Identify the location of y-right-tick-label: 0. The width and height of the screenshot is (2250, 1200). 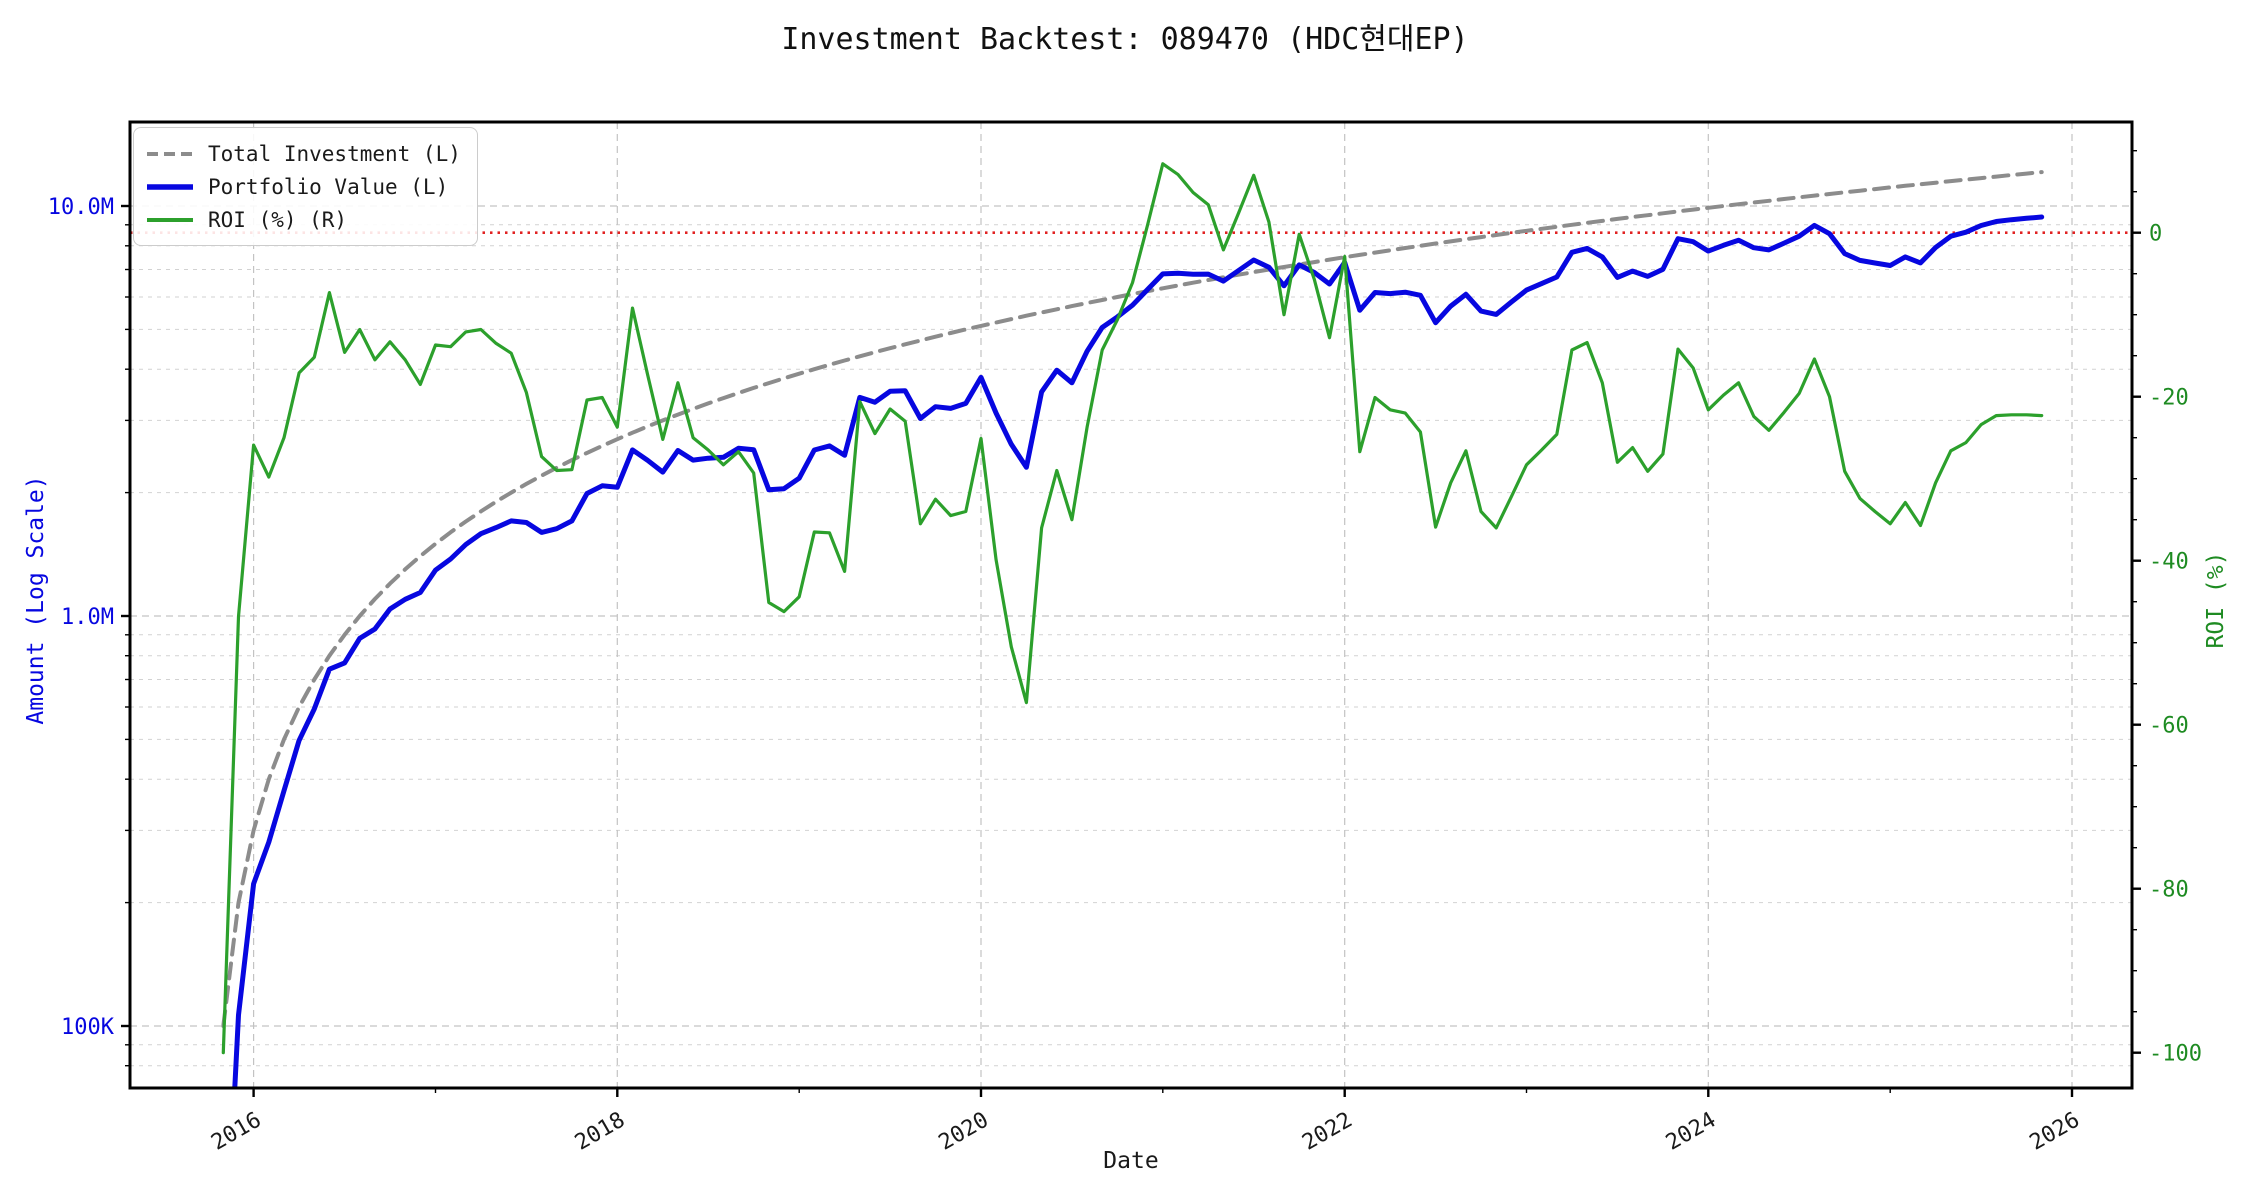
(2155, 234).